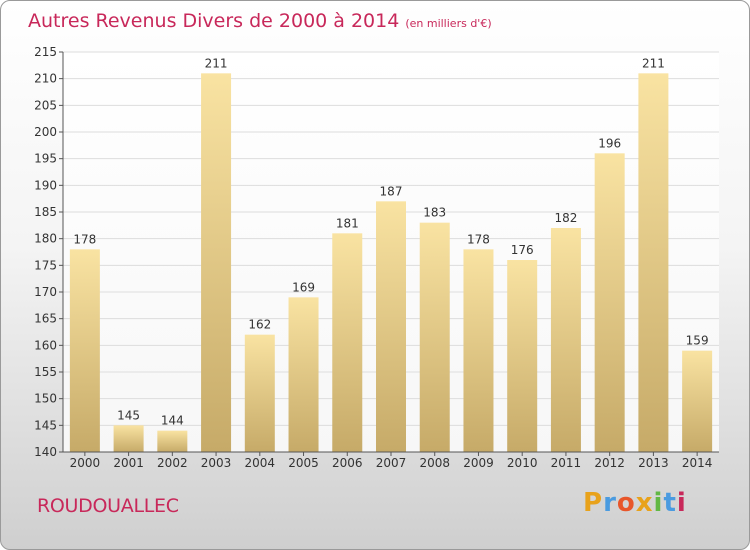 The width and height of the screenshot is (750, 550). Describe the element at coordinates (565, 218) in the screenshot. I see `data-label: 182` at that location.